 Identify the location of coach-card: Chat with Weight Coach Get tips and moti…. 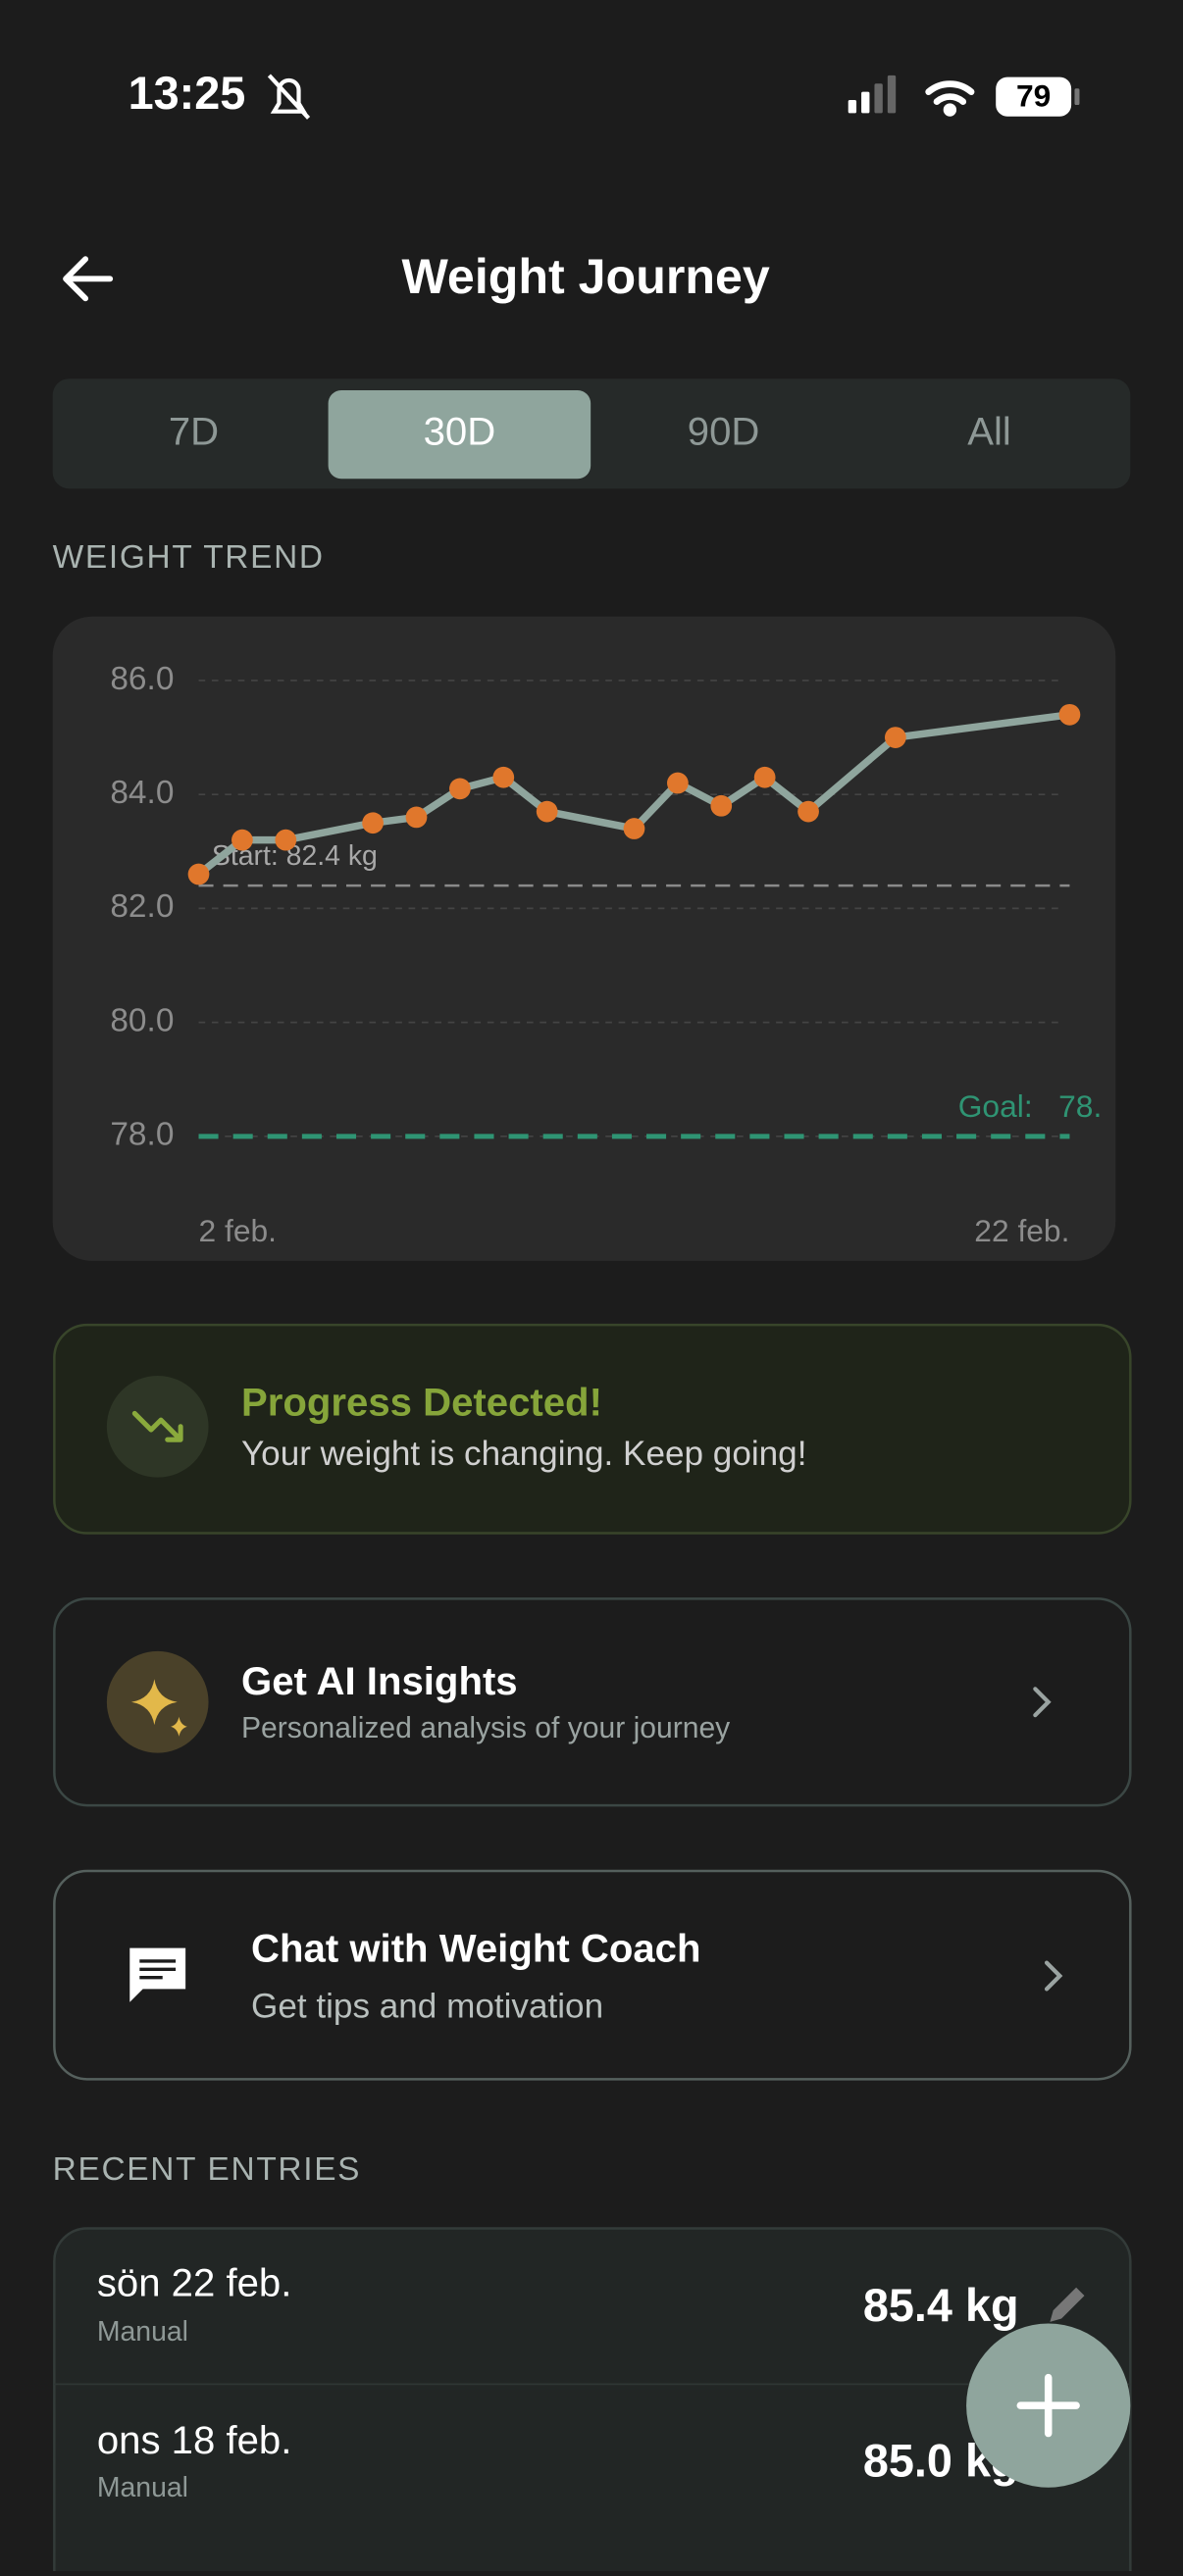
(592, 1975).